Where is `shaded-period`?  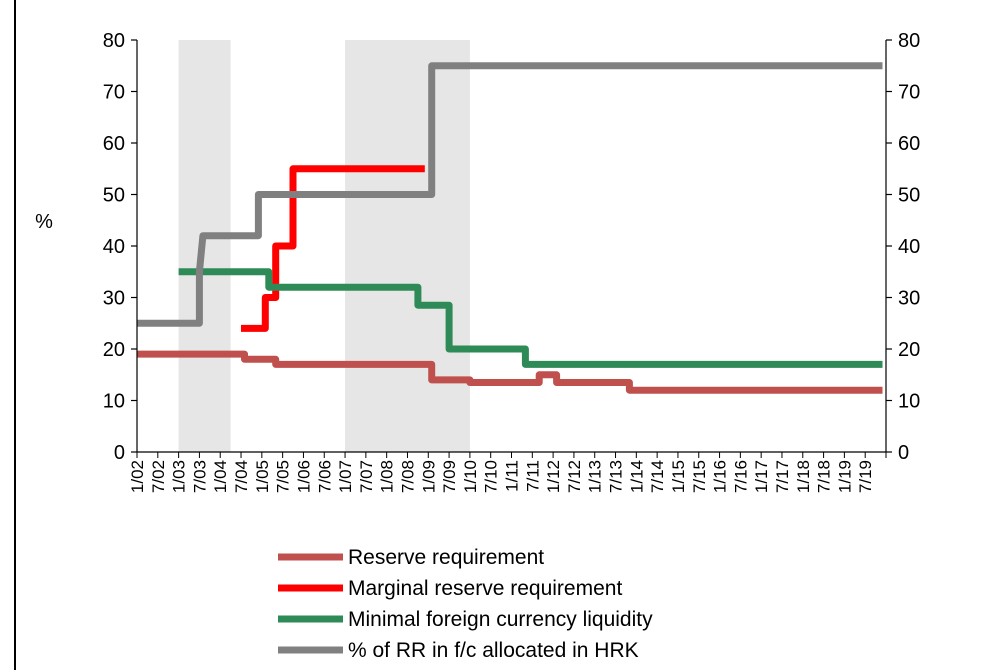
shaded-period is located at coordinates (407, 246).